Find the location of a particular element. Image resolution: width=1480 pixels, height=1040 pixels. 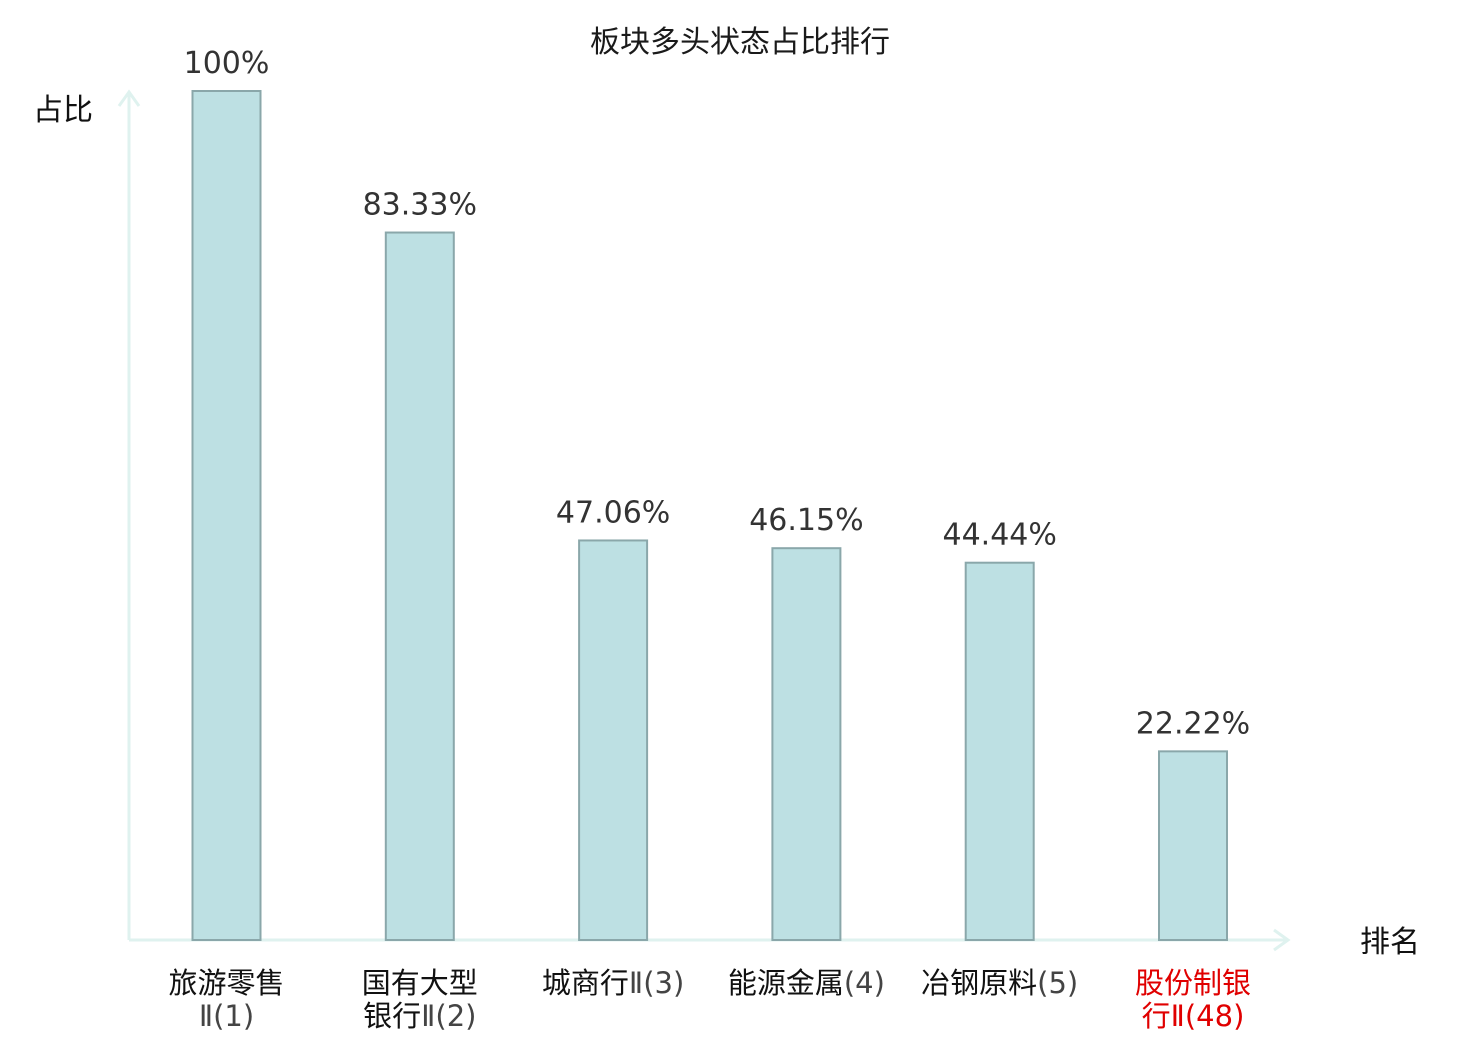

x-tick-rank: Ⅱ(2) is located at coordinates (448, 1016).